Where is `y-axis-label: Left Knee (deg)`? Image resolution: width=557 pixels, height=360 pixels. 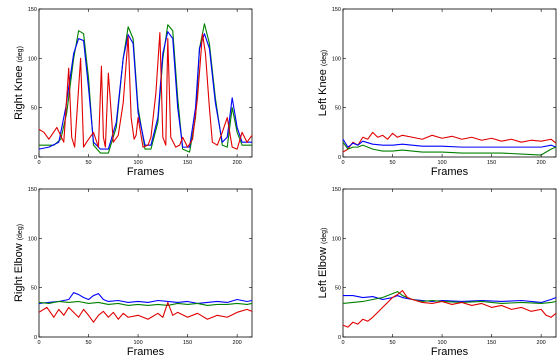 y-axis-label: Left Knee (deg) is located at coordinates (323, 83).